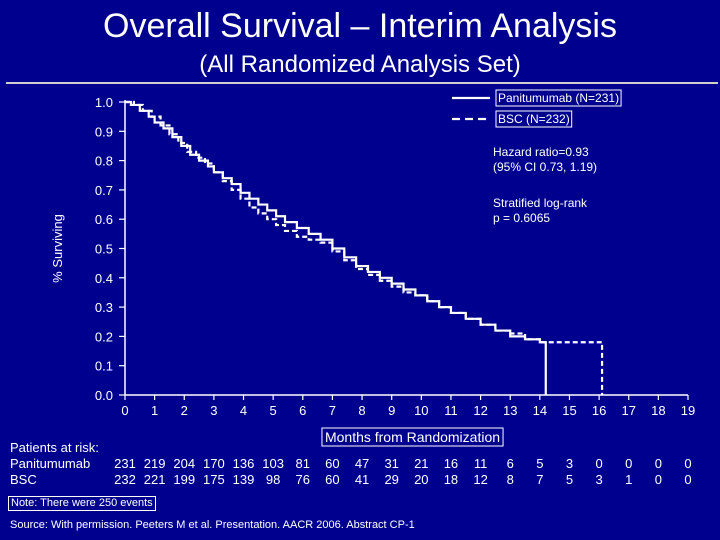  Describe the element at coordinates (303, 479) in the screenshot. I see `risk-value: 76` at that location.